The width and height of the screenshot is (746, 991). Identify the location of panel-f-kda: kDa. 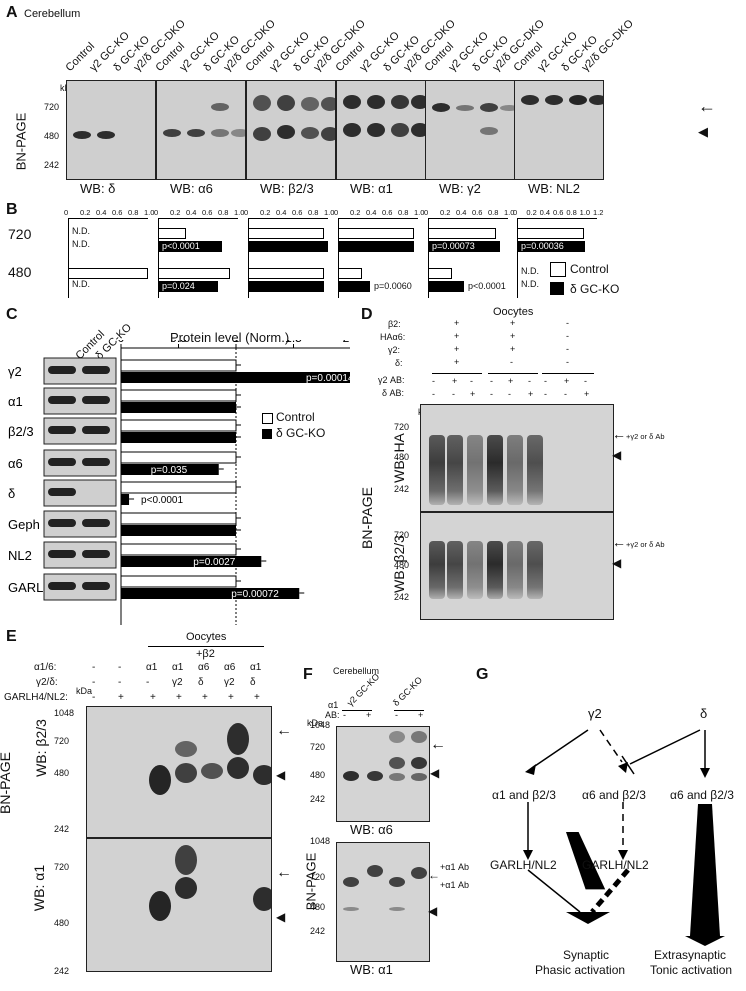
(315, 723).